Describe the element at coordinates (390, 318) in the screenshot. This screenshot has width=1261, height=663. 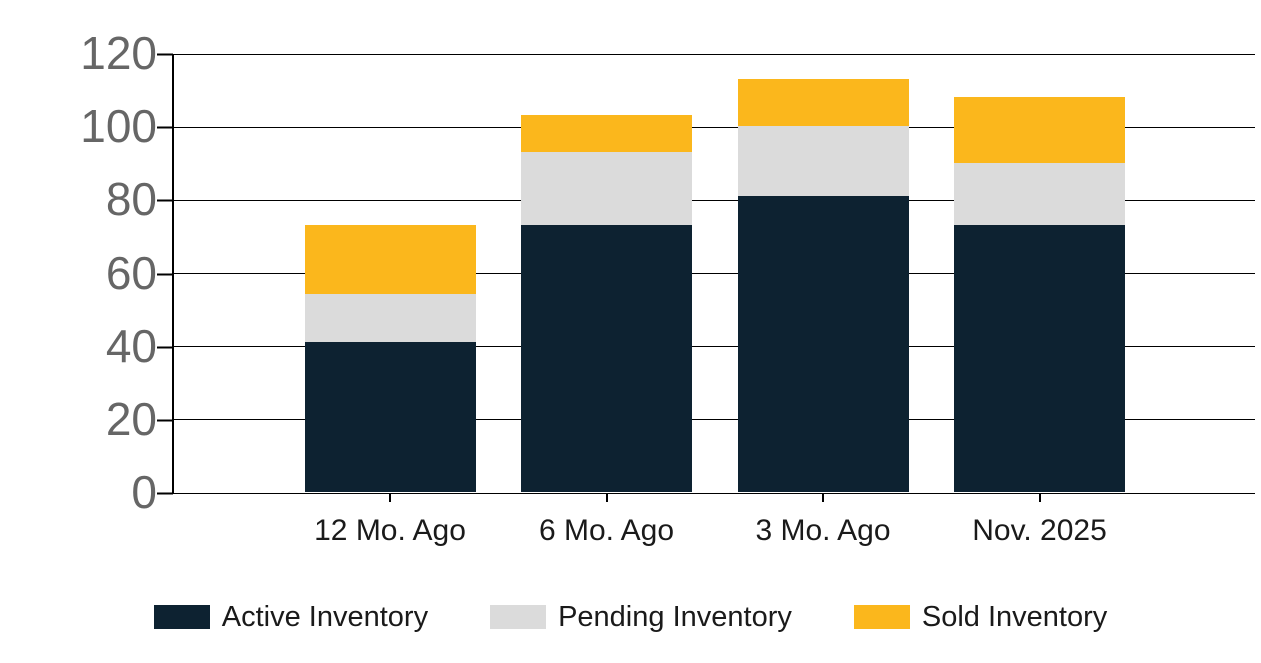
I see `segment-pending-inventory-12-mo-ago` at that location.